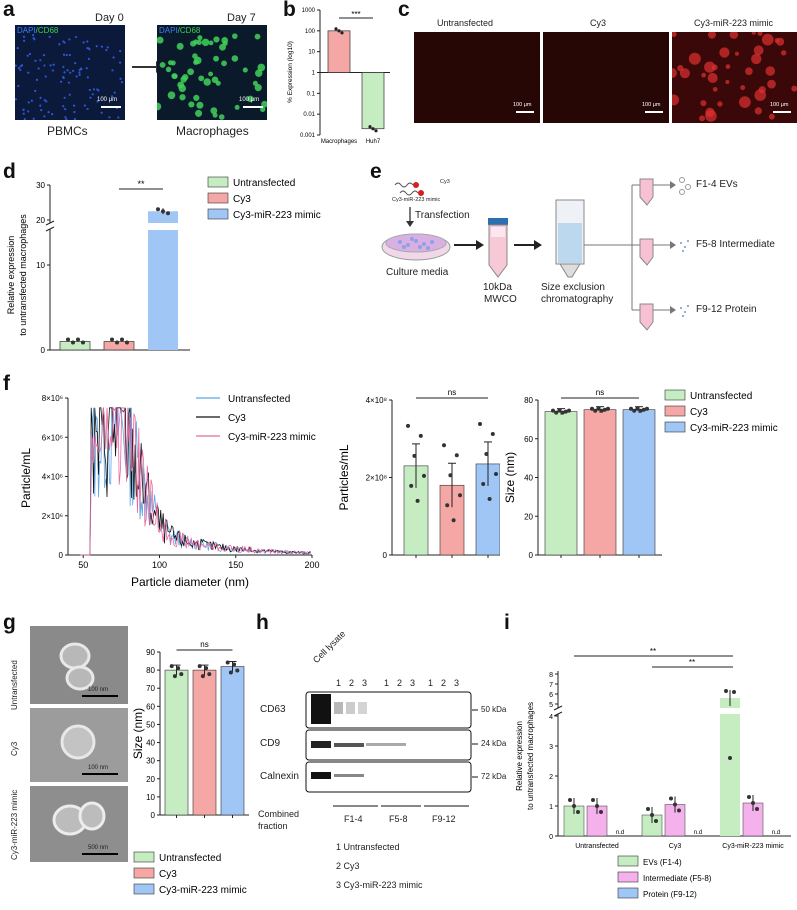  What do you see at coordinates (309, 11) in the screenshot?
I see `y-tick-label: 1000` at bounding box center [309, 11].